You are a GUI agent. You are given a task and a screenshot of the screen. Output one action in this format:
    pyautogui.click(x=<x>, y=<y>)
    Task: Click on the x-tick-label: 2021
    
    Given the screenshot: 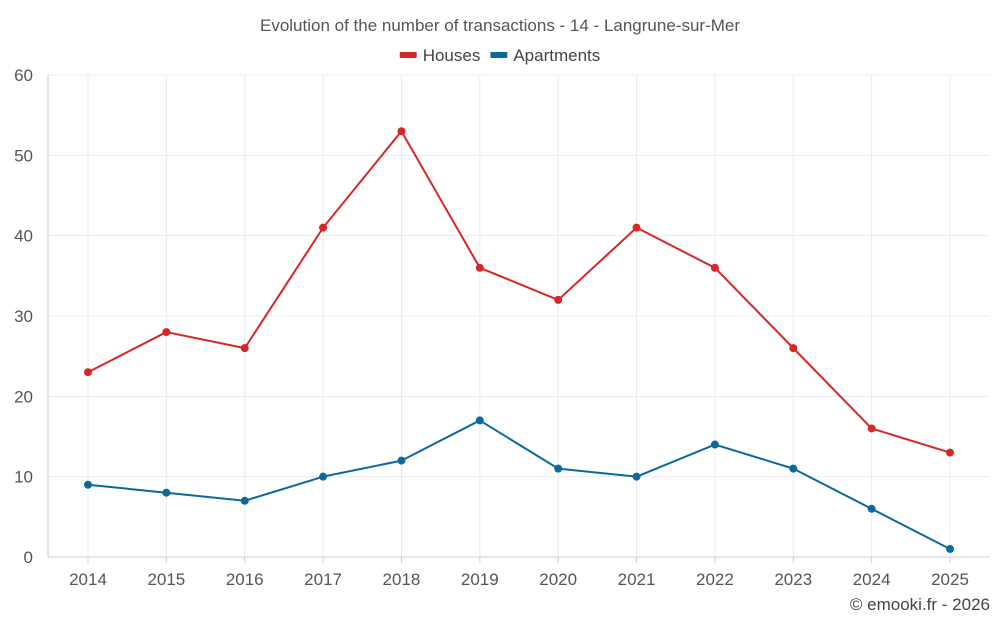 What is the action you would take?
    pyautogui.click(x=637, y=579)
    